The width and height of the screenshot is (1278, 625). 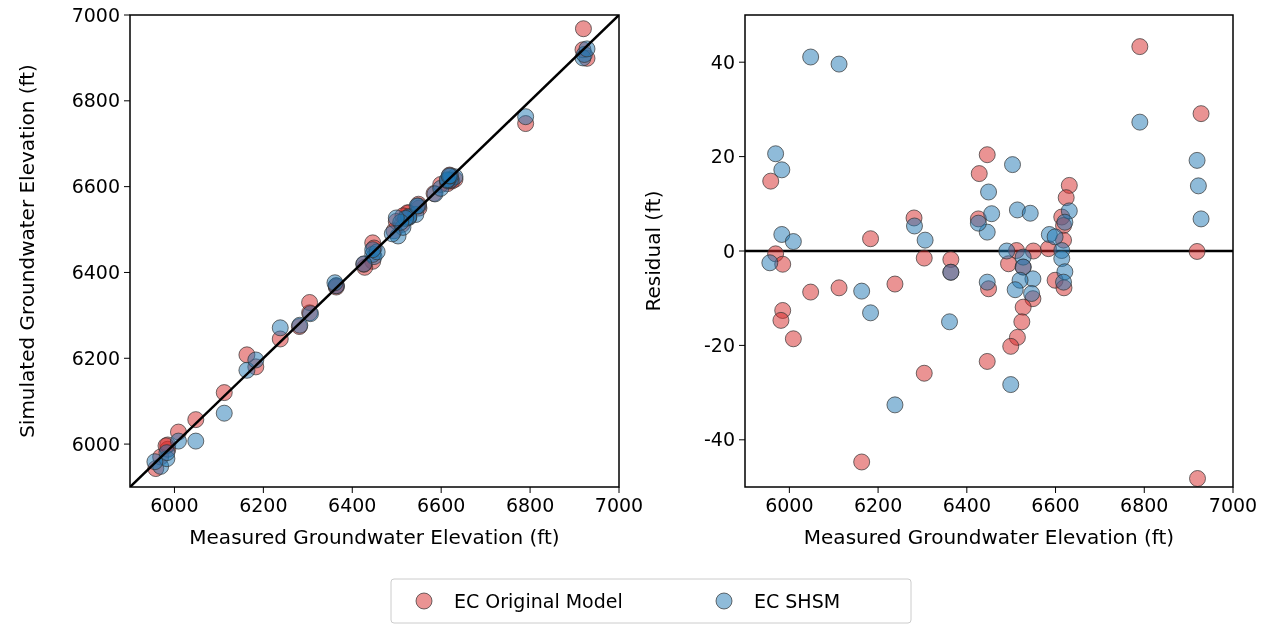 What do you see at coordinates (95, 100) in the screenshot?
I see `y-tick-label: 6800` at bounding box center [95, 100].